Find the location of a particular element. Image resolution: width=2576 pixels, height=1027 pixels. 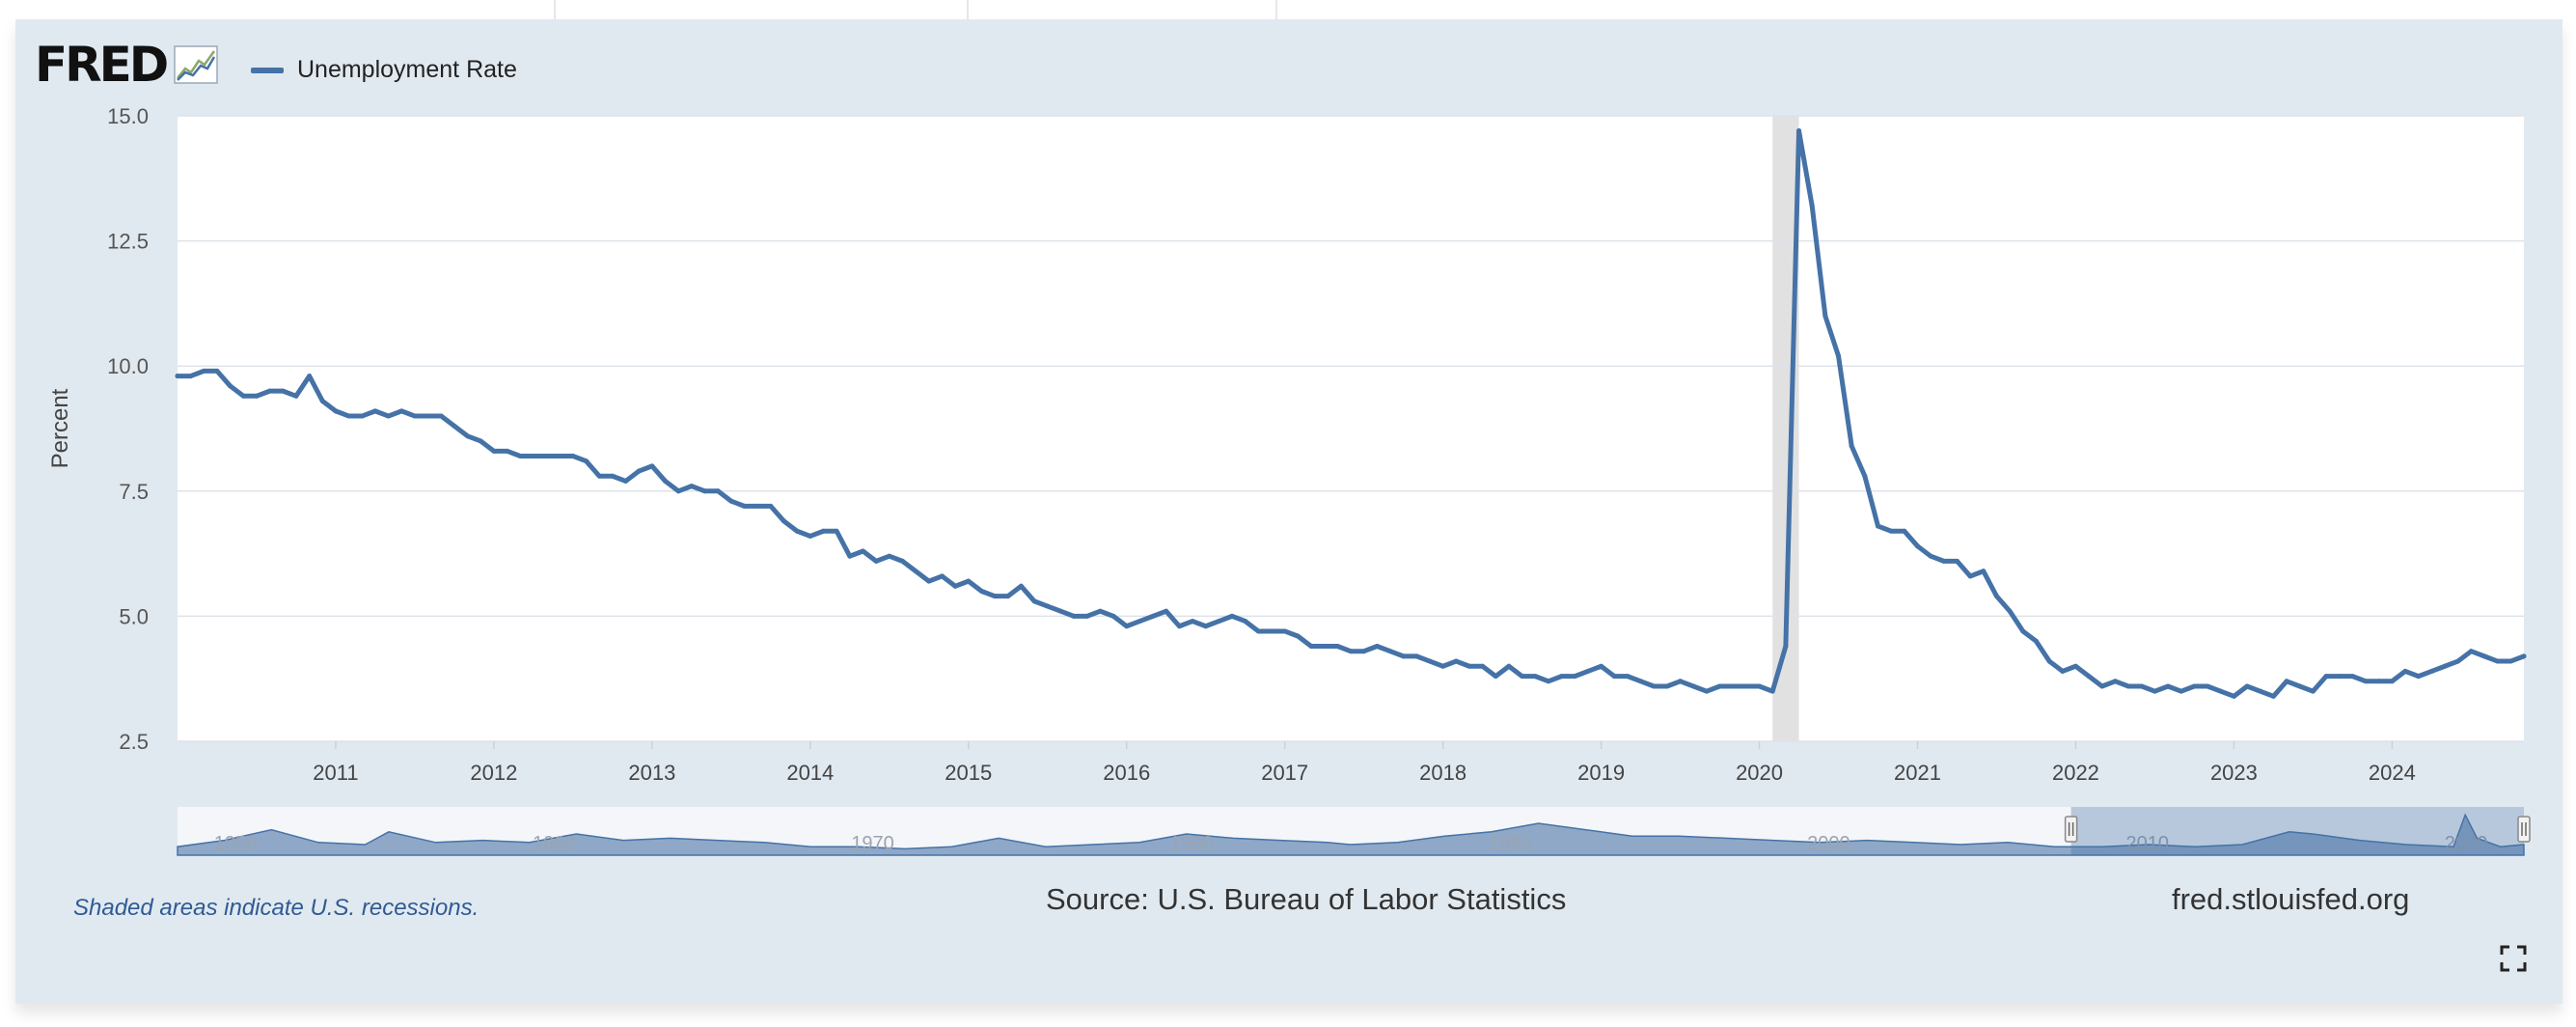

navigator-tick-label: 2010 is located at coordinates (2147, 843).